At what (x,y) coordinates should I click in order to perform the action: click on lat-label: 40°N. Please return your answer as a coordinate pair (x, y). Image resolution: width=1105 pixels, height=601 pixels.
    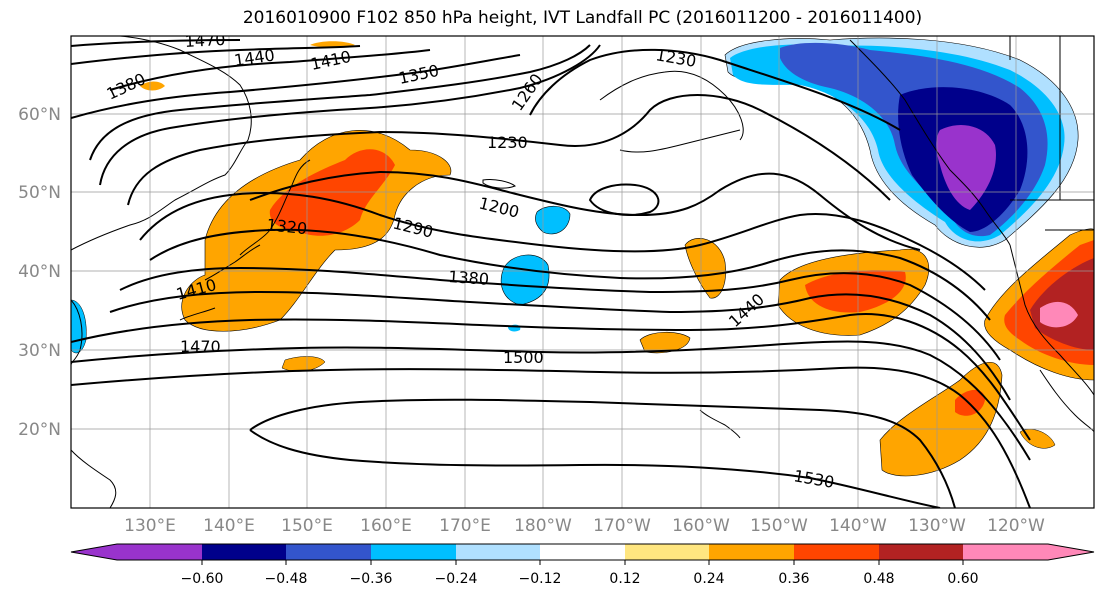
    Looking at the image, I should click on (39, 272).